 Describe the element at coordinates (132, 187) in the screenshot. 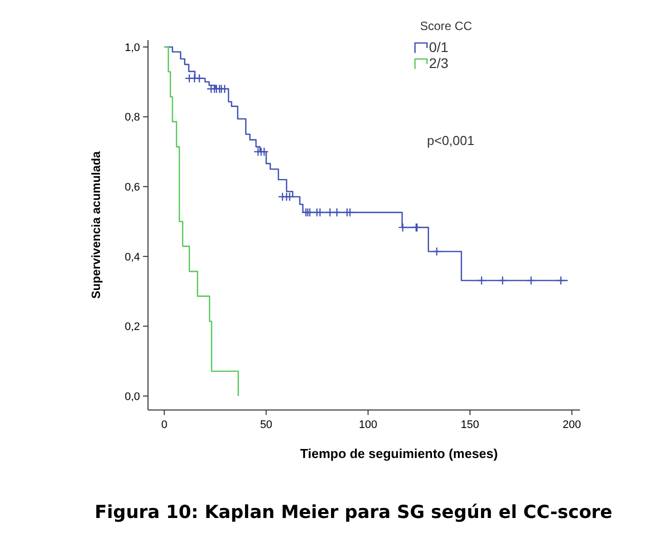

I see `y-tick-label: 0,6` at that location.